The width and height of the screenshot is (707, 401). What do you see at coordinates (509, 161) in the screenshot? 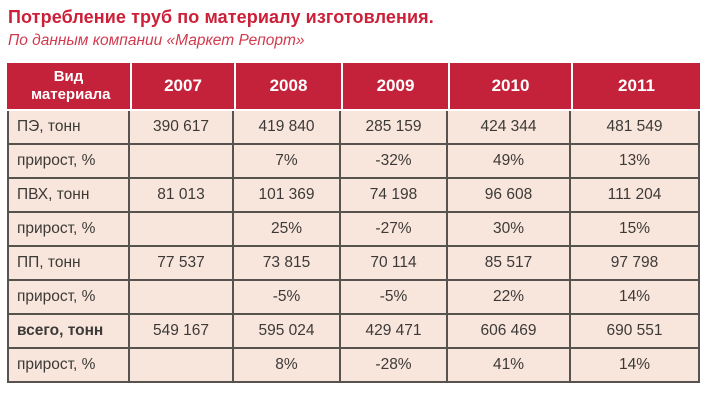
I see `cell-value: 49%` at bounding box center [509, 161].